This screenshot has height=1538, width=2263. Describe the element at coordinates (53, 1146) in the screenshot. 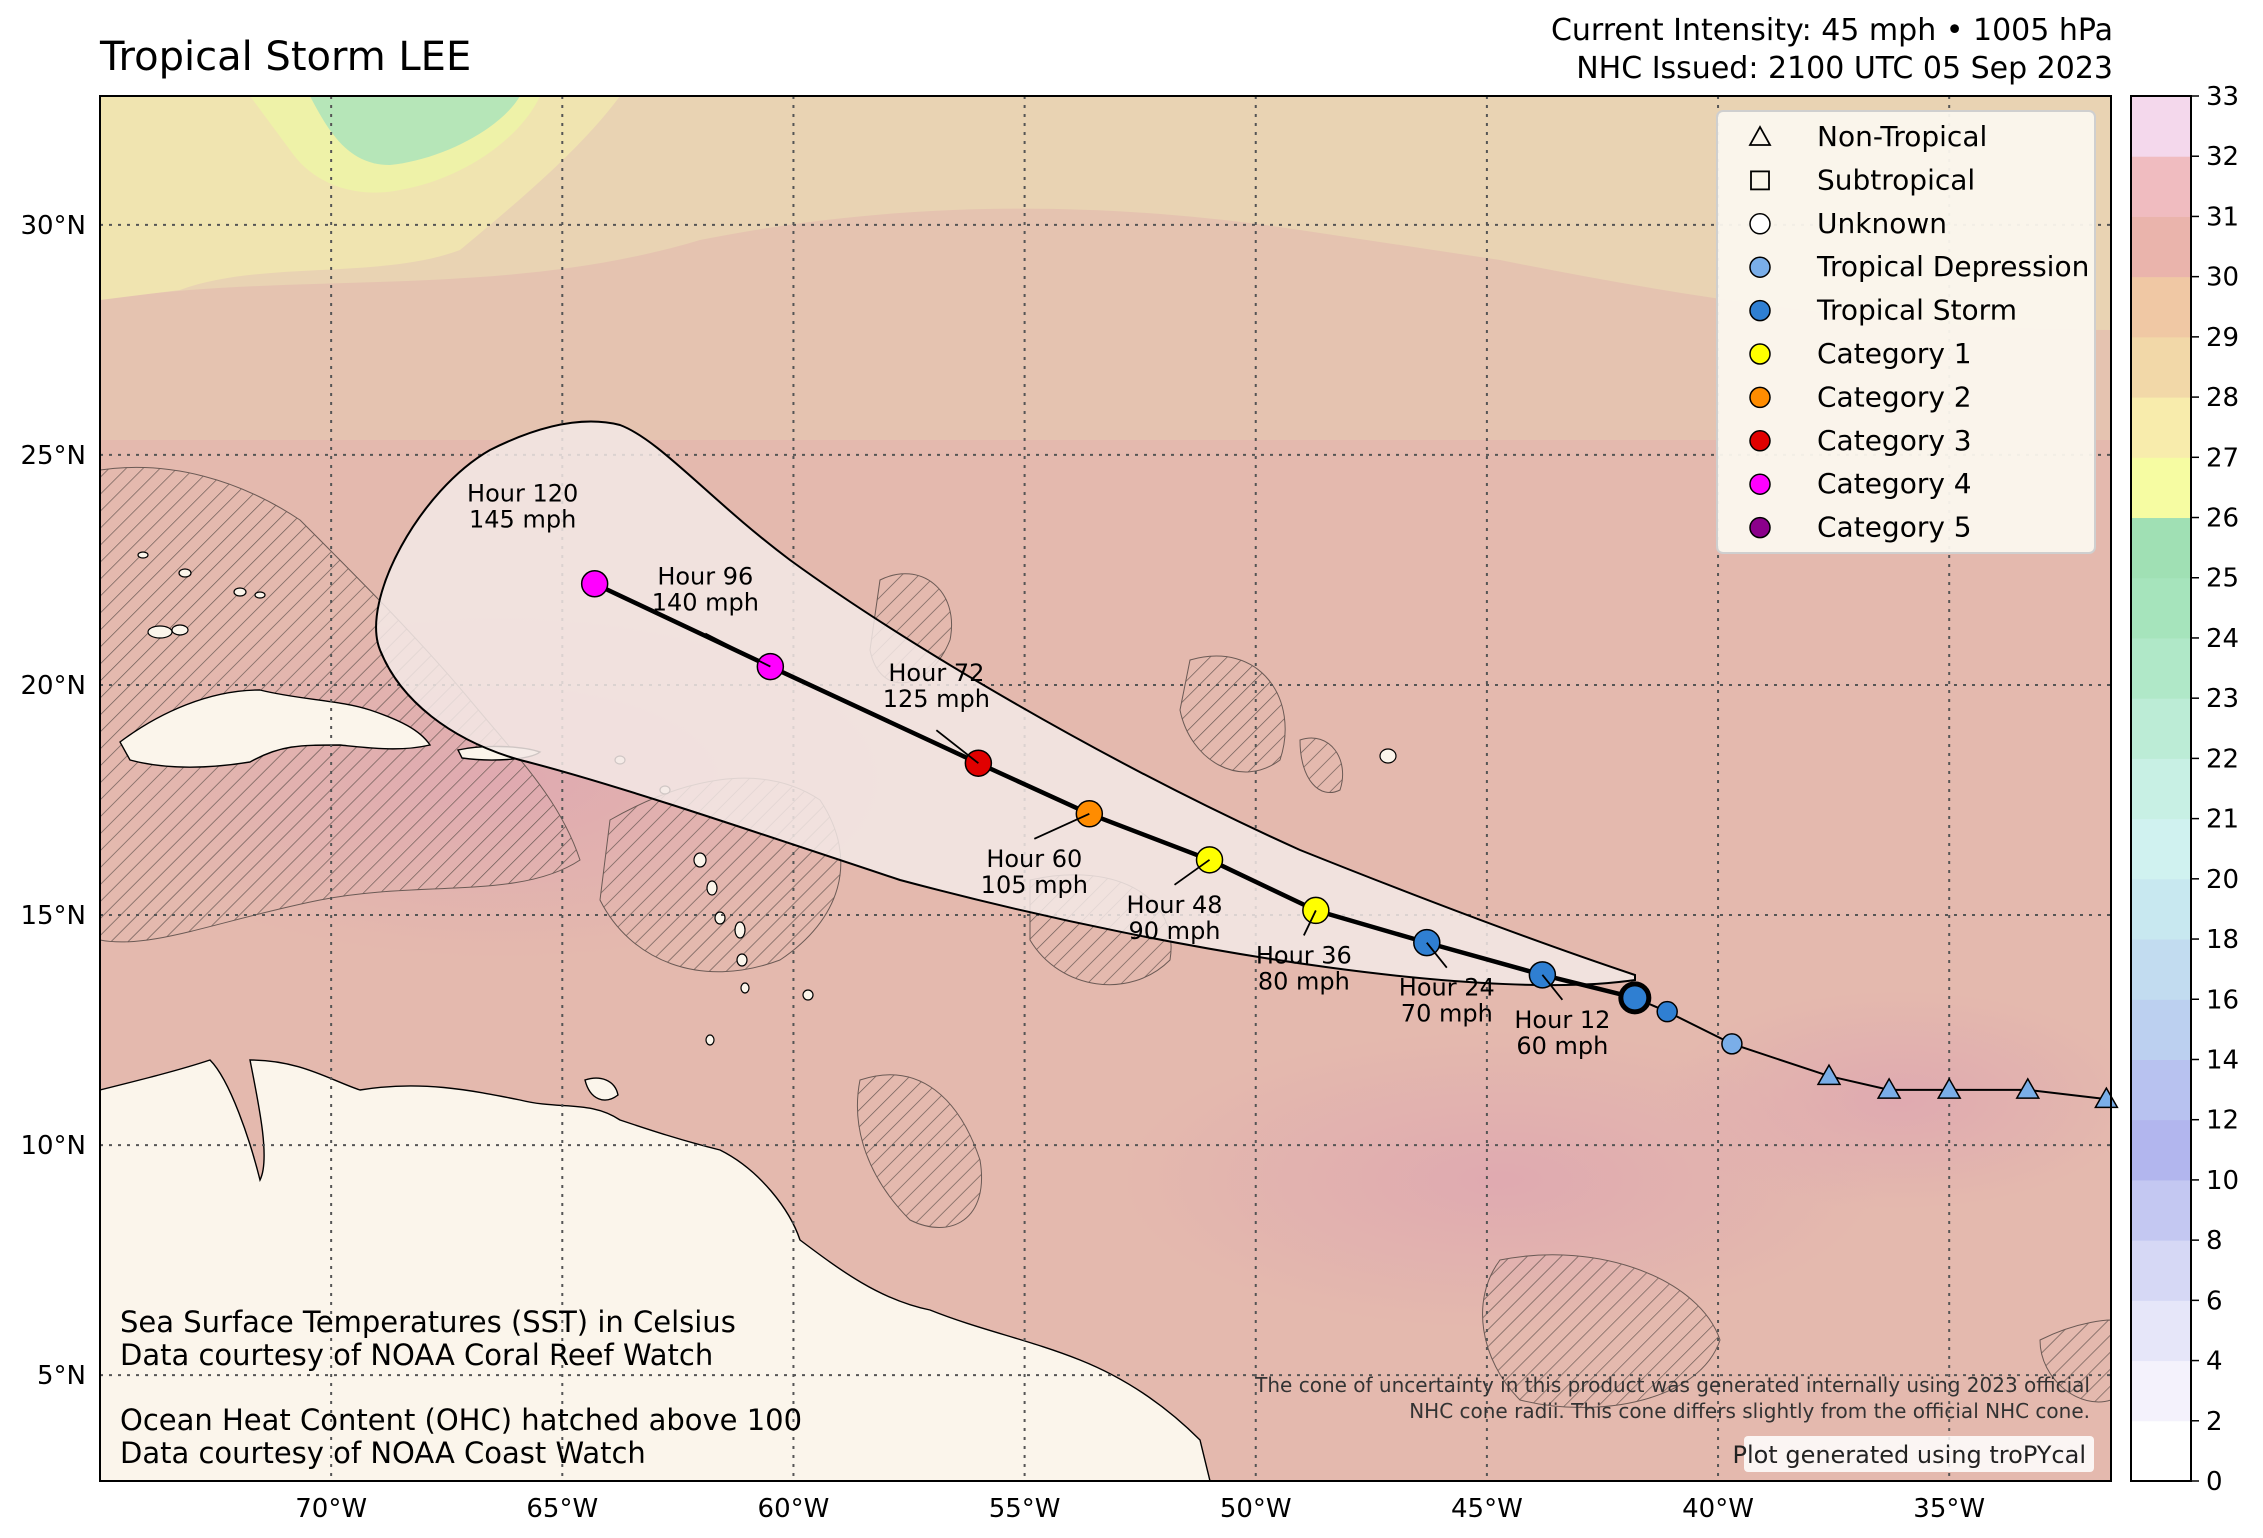

I see `lat-tick-label: 10°N` at that location.